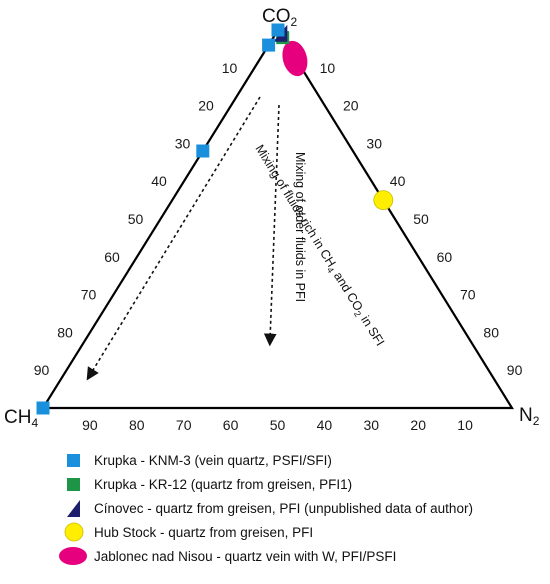  Describe the element at coordinates (515, 370) in the screenshot. I see `tick-label-right: 90` at that location.